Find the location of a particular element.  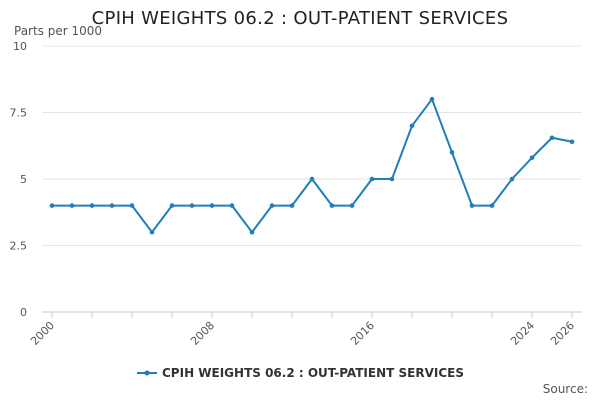

y-axis-title: Parts per 1000 is located at coordinates (58, 31).